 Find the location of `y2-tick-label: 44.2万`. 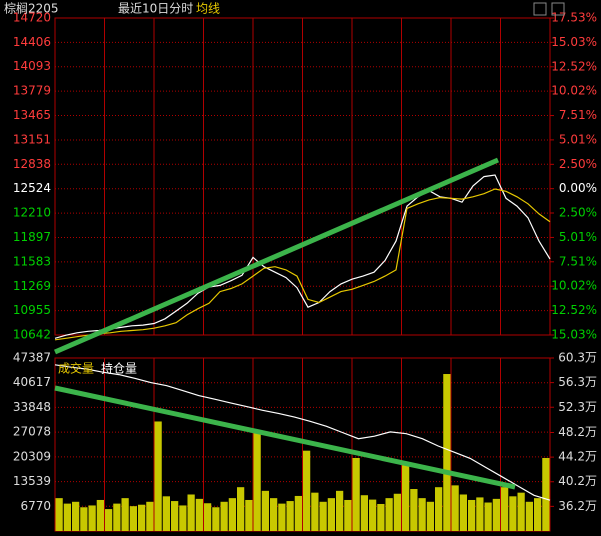

y2-tick-label: 44.2万 is located at coordinates (577, 457).